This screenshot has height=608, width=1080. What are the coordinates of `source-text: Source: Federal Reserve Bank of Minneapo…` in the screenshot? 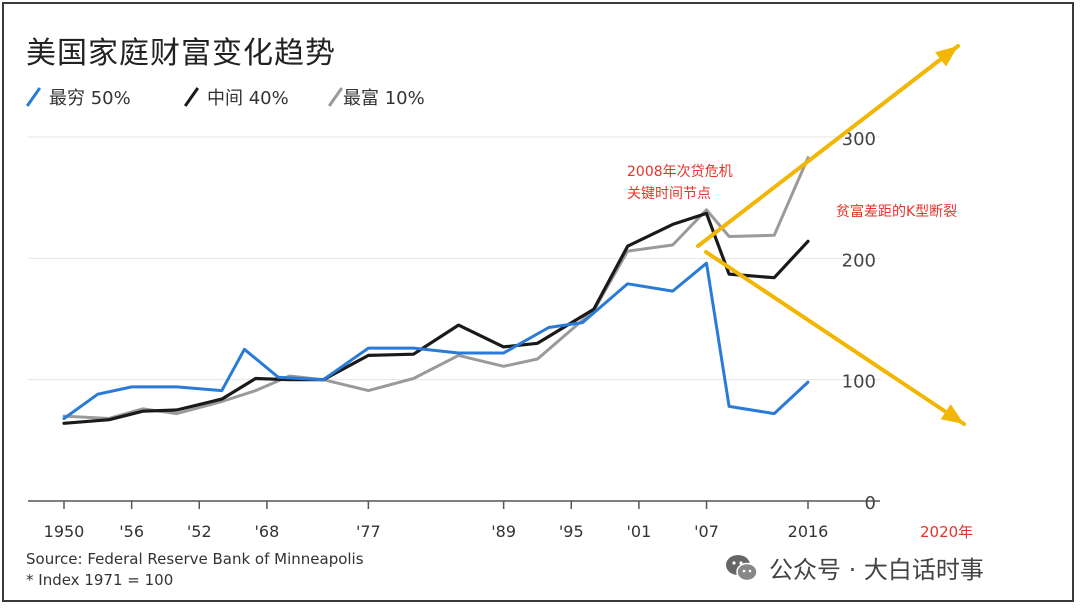 It's located at (195, 559).